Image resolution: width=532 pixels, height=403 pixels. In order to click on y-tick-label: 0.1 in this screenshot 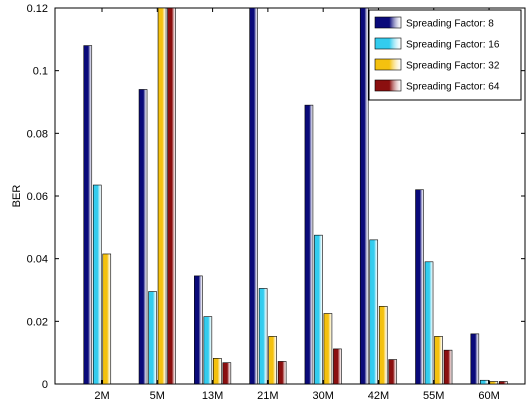, I will do `click(40, 72)`.